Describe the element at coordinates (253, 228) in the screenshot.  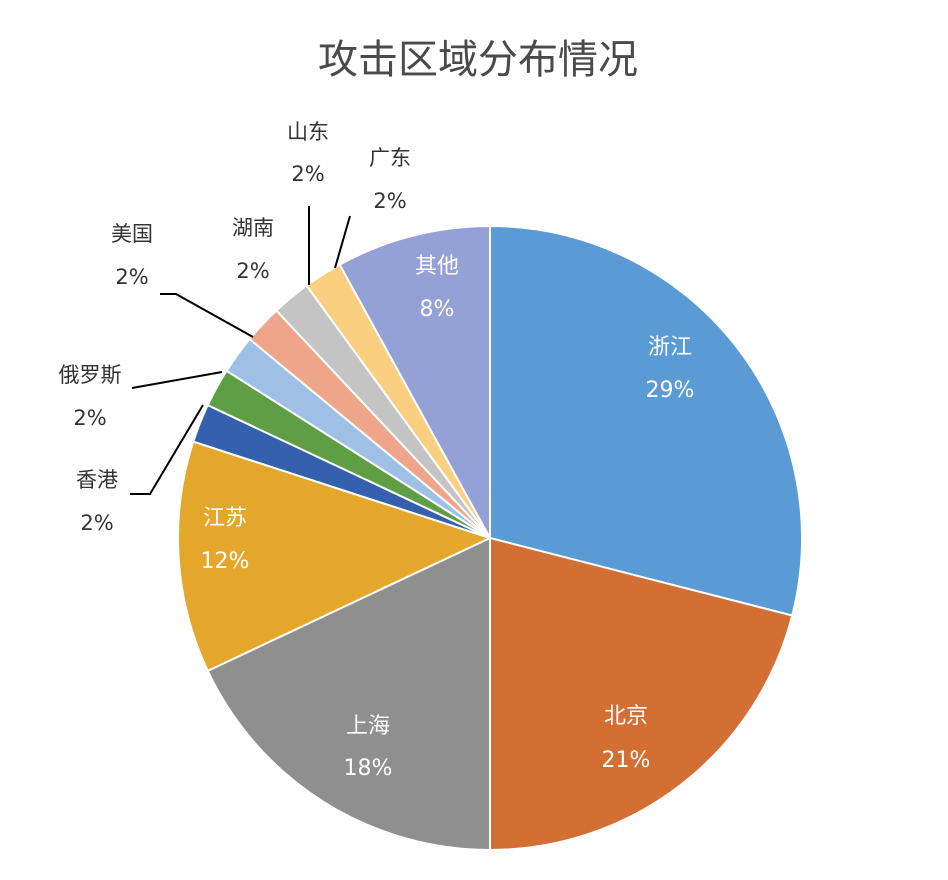
I see `slice-label-7: 湖南` at that location.